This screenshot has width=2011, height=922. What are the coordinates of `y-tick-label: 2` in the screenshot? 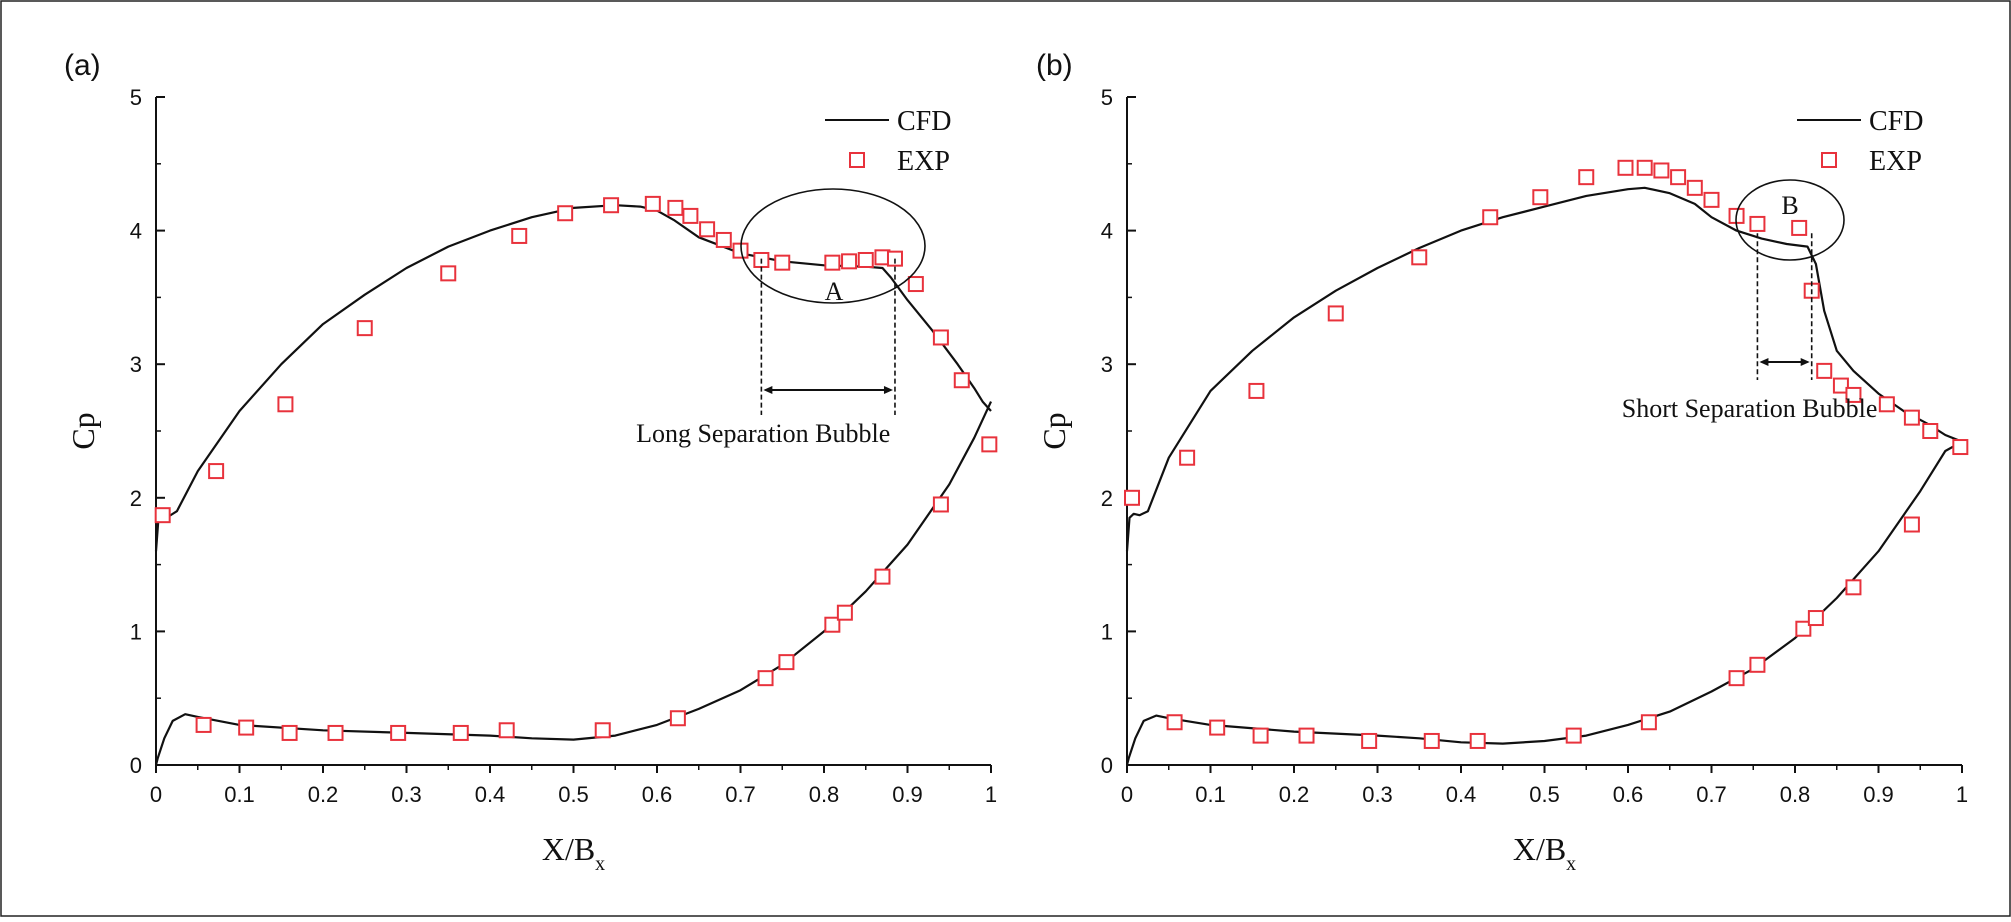 It's located at (1107, 498).